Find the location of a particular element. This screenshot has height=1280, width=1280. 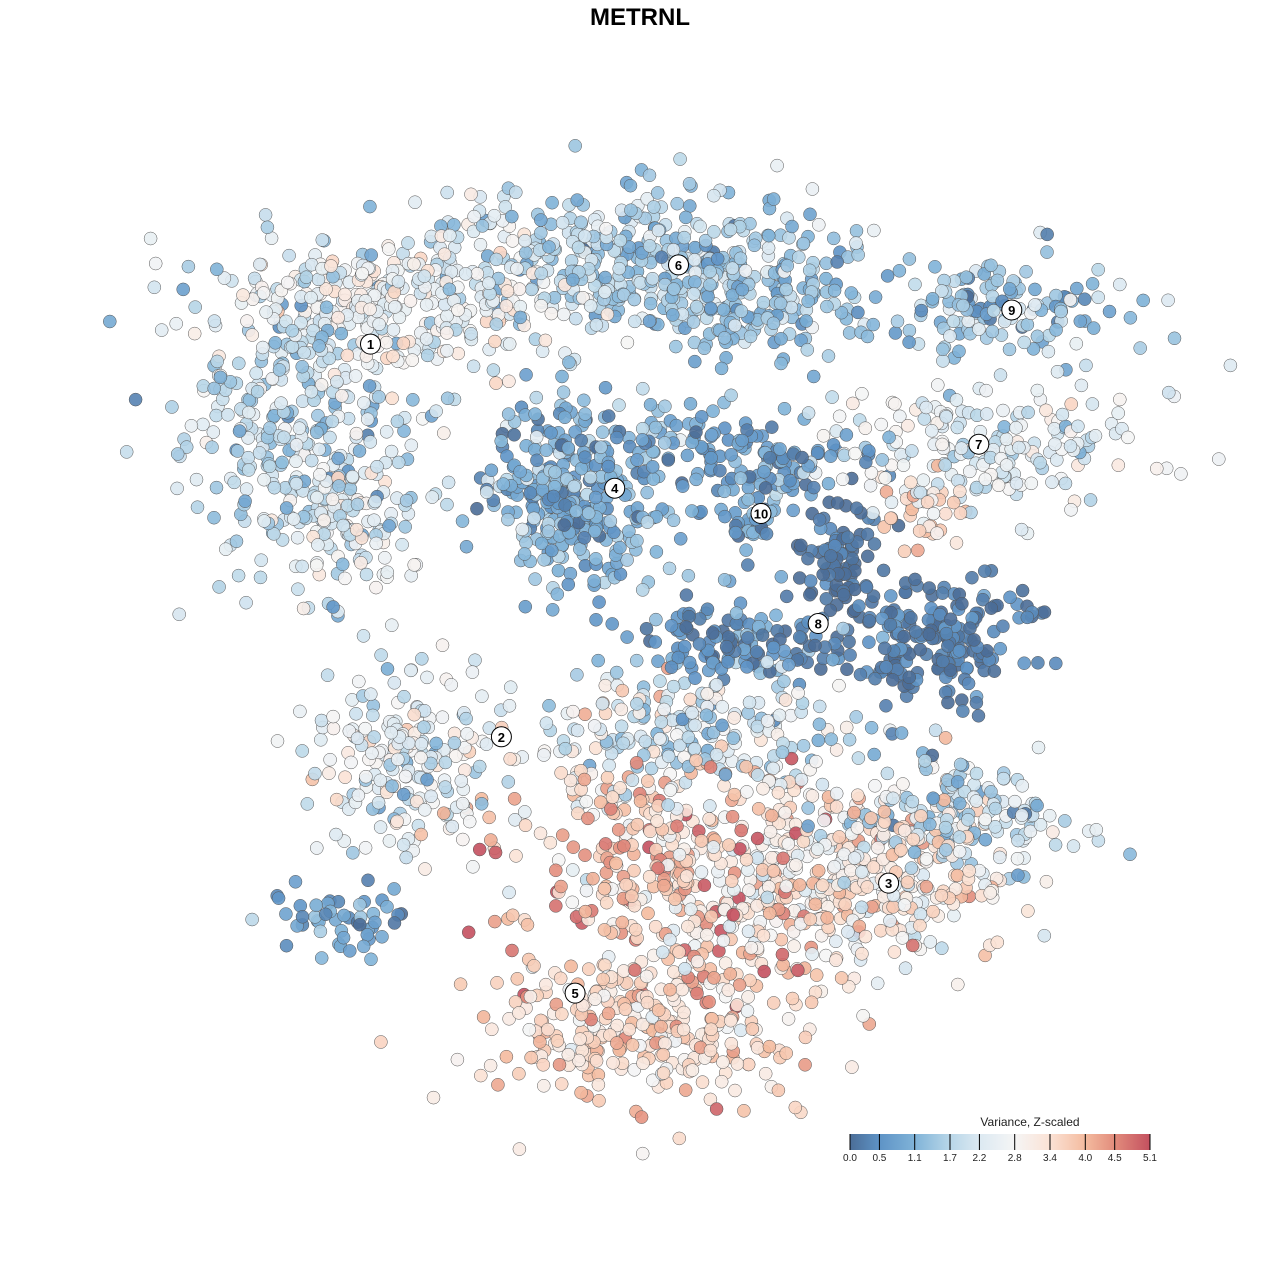

cluster-label-marker is located at coordinates (889, 883).